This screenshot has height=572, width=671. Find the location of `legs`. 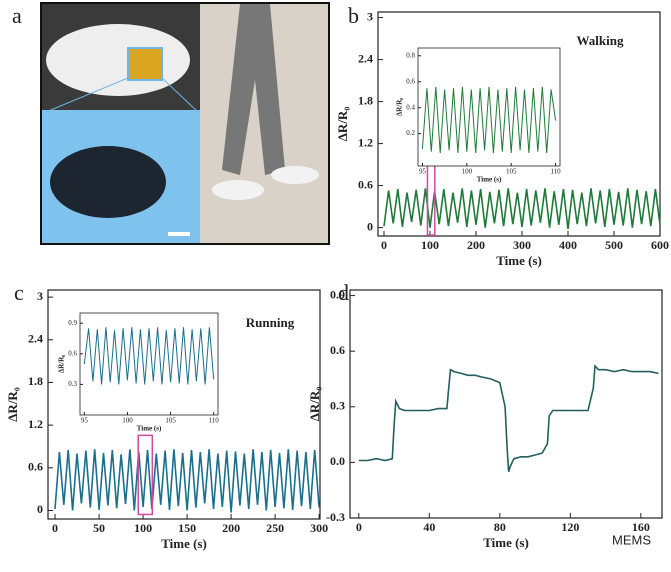

legs is located at coordinates (253, 89).